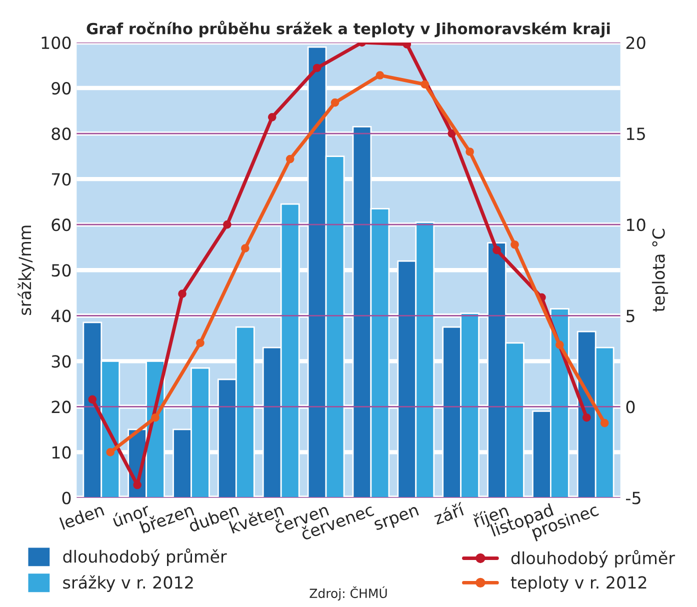 Image resolution: width=697 pixels, height=607 pixels. What do you see at coordinates (61, 225) in the screenshot?
I see `y-tick-label: 60` at bounding box center [61, 225].